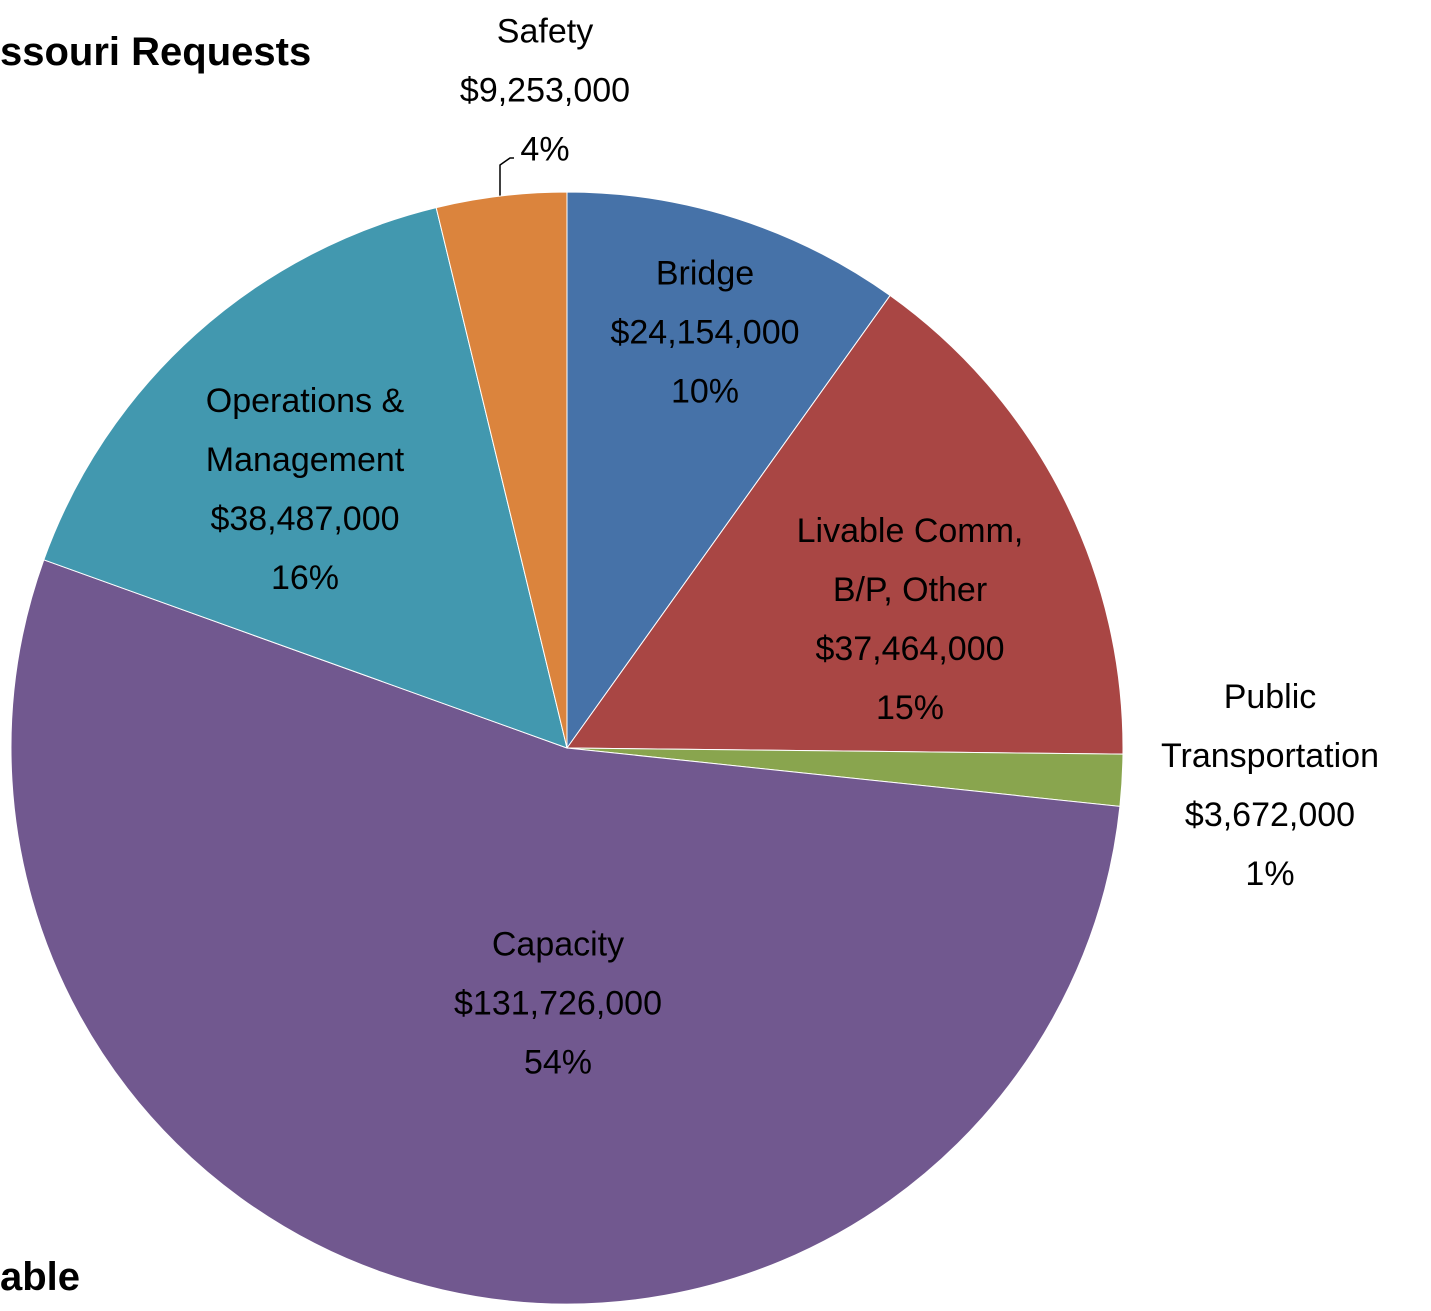  I want to click on slice-name: Public Transportation, so click(1270, 726).